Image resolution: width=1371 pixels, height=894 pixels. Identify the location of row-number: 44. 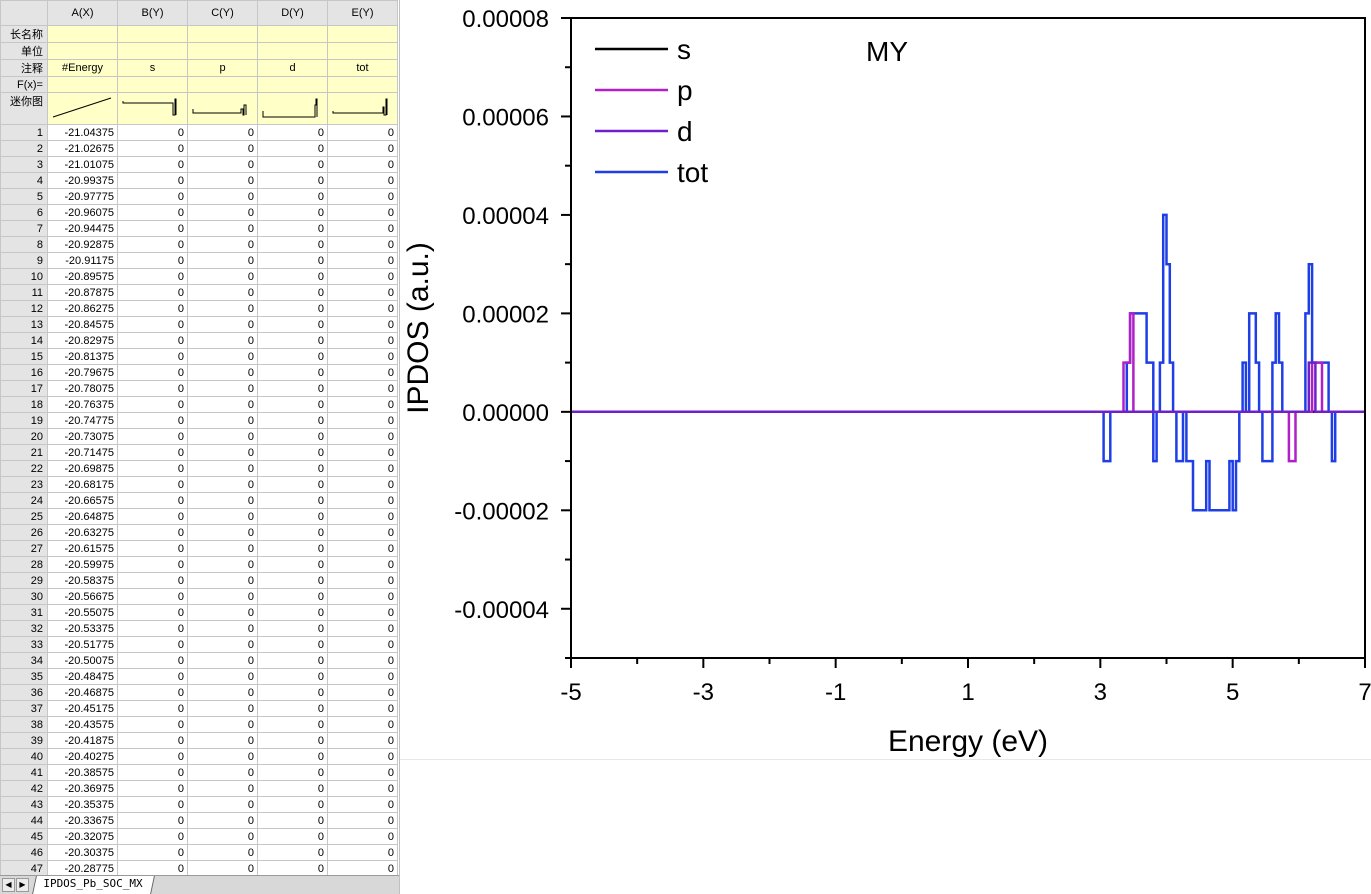
(24, 820).